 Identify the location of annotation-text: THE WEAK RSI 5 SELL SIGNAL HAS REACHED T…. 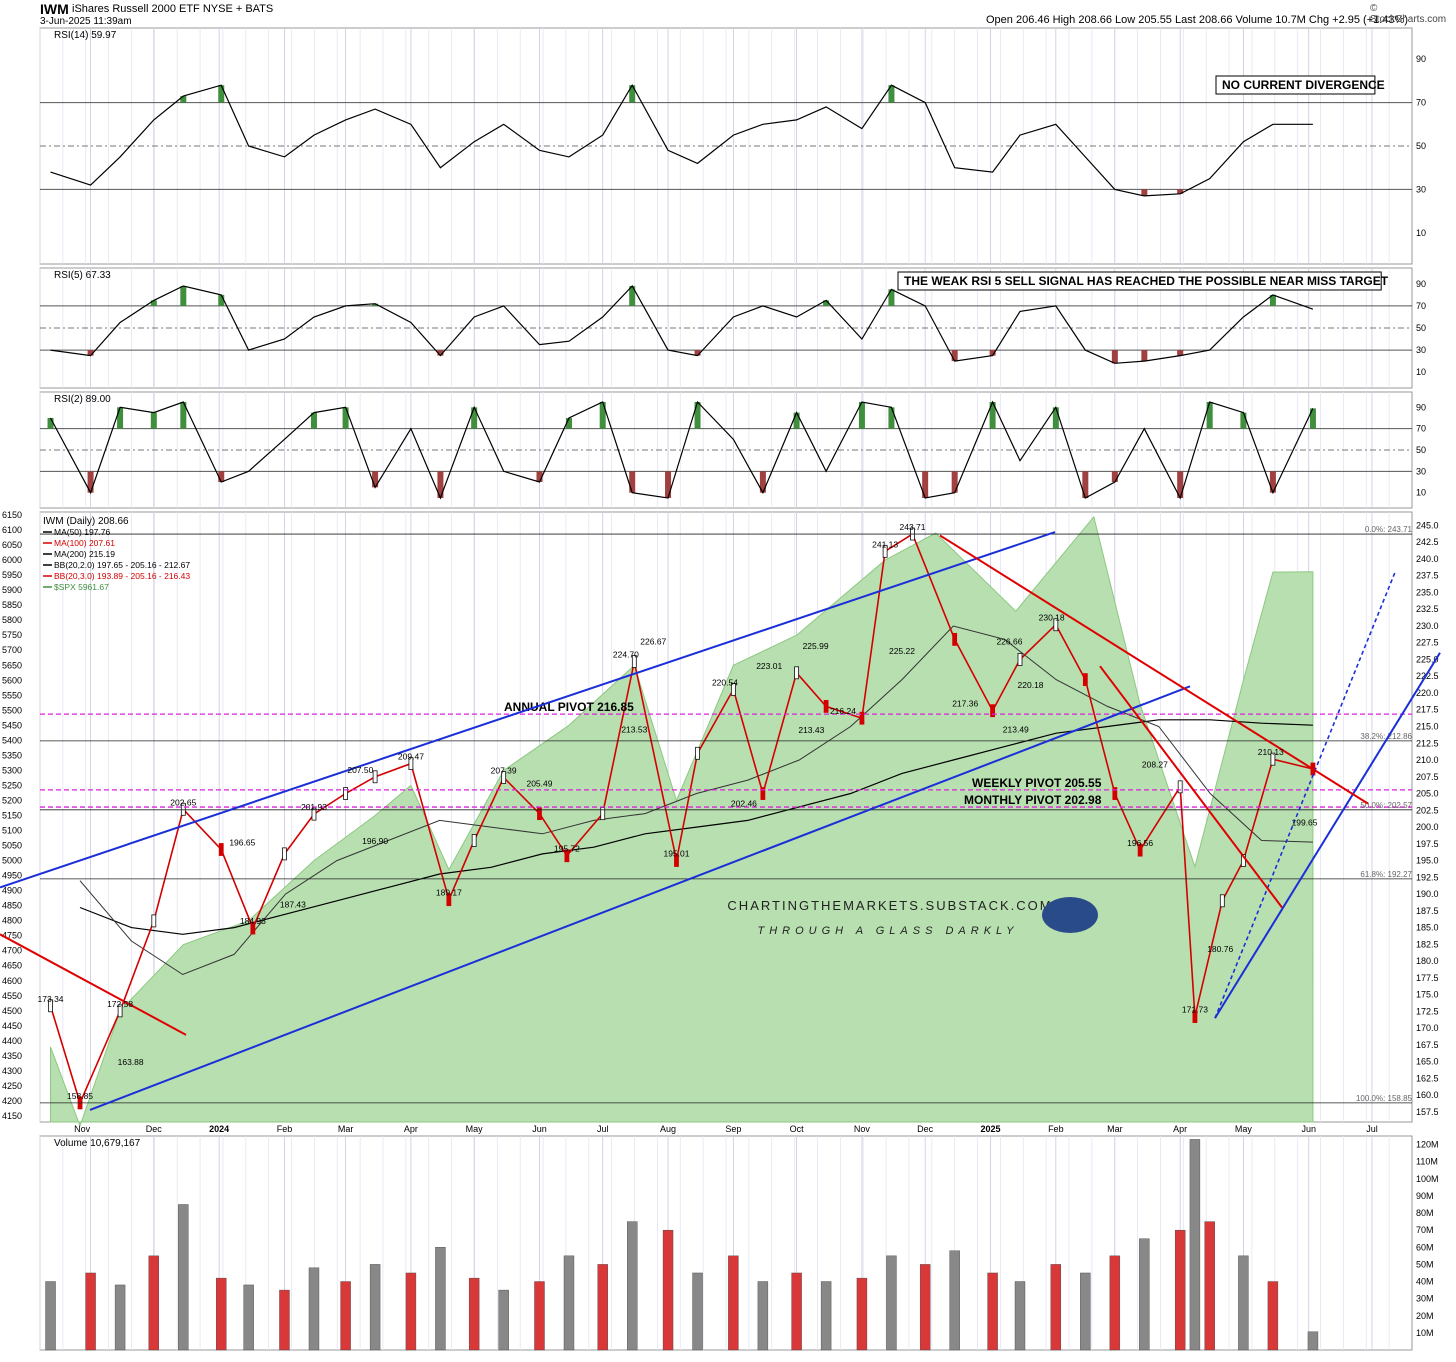
(1146, 281).